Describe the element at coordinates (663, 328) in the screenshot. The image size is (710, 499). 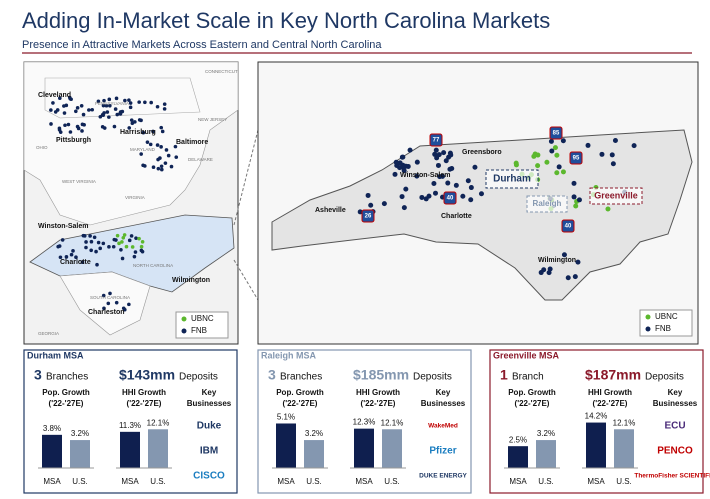
I see `legend-label: FNB` at that location.